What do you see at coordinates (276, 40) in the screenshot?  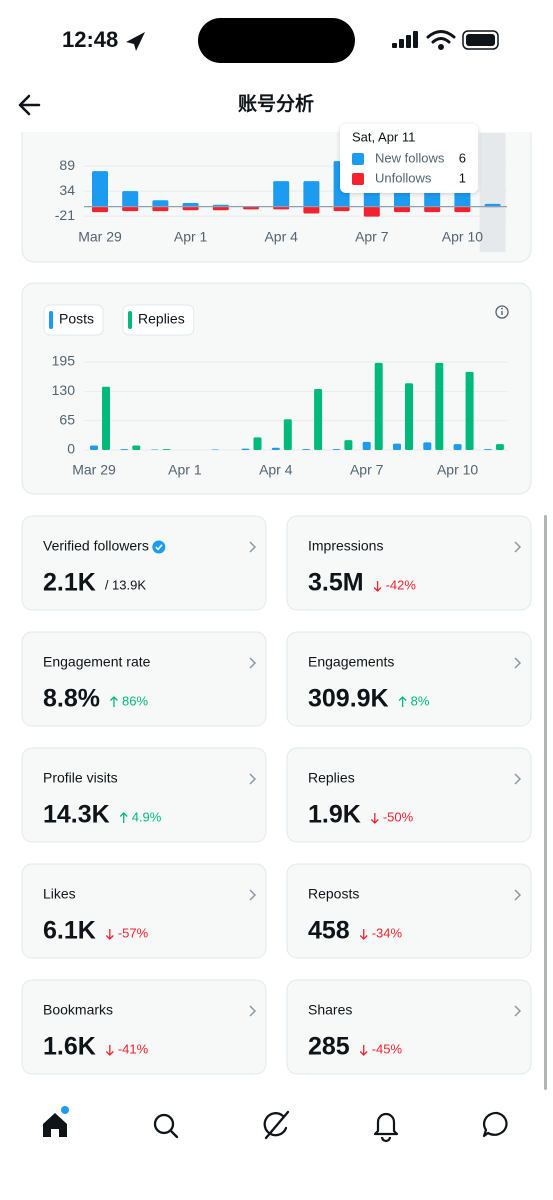 I see `dynamic-island` at bounding box center [276, 40].